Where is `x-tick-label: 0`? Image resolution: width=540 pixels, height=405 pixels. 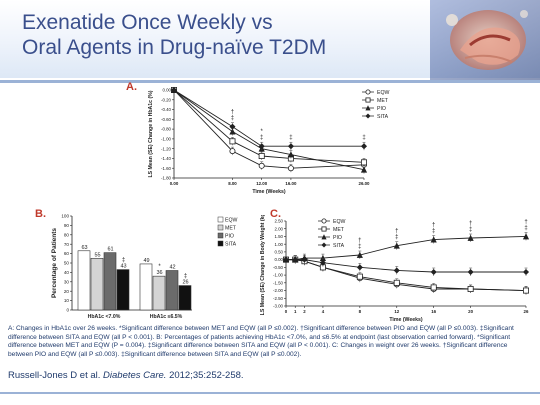
x-tick-label: 0 is located at coordinates (286, 311).